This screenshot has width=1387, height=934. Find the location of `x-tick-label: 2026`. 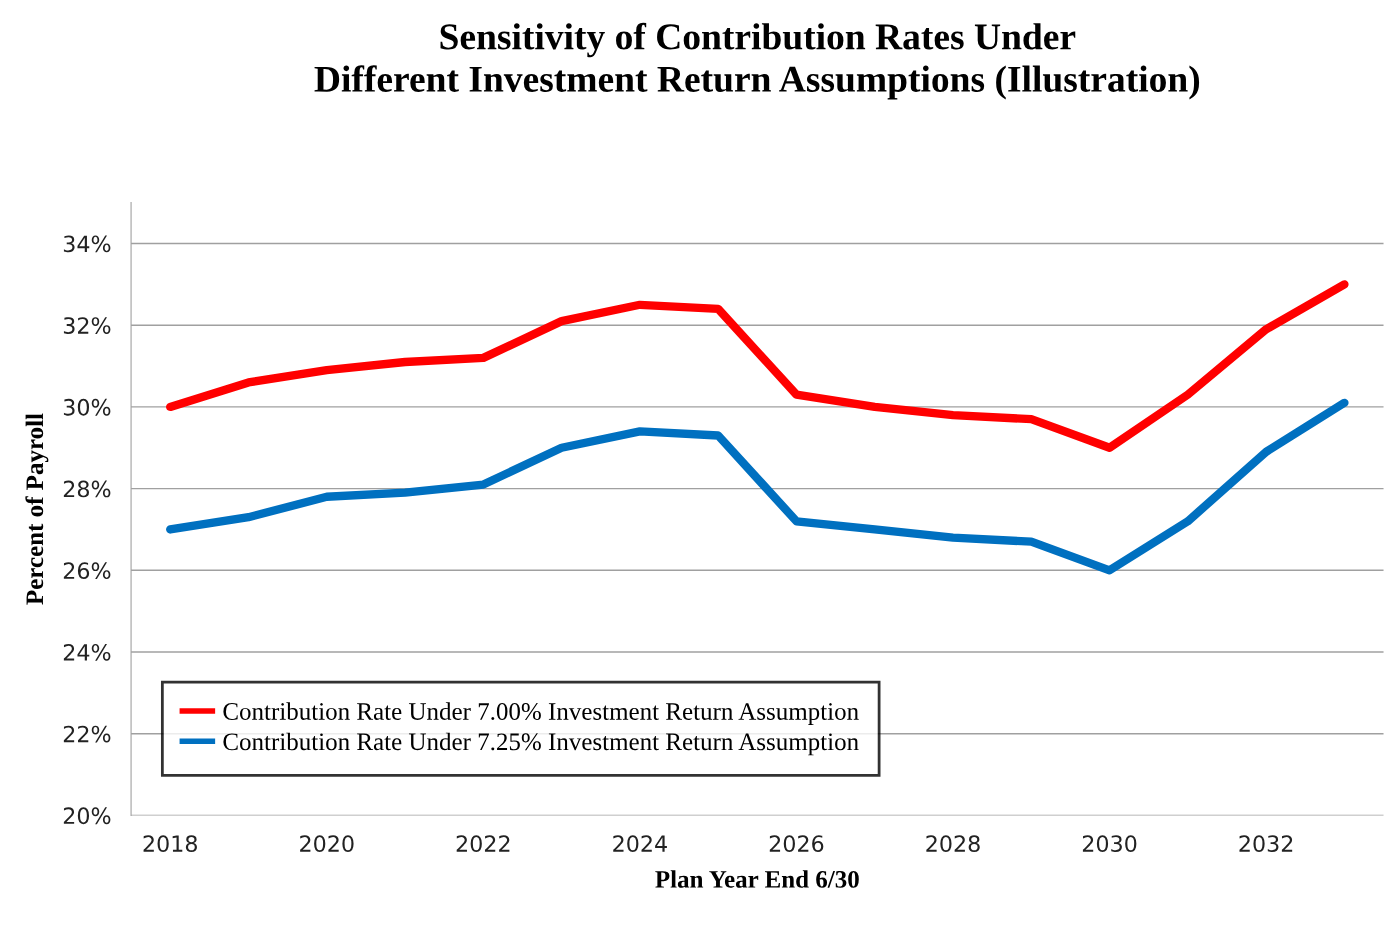

x-tick-label: 2026 is located at coordinates (796, 844).